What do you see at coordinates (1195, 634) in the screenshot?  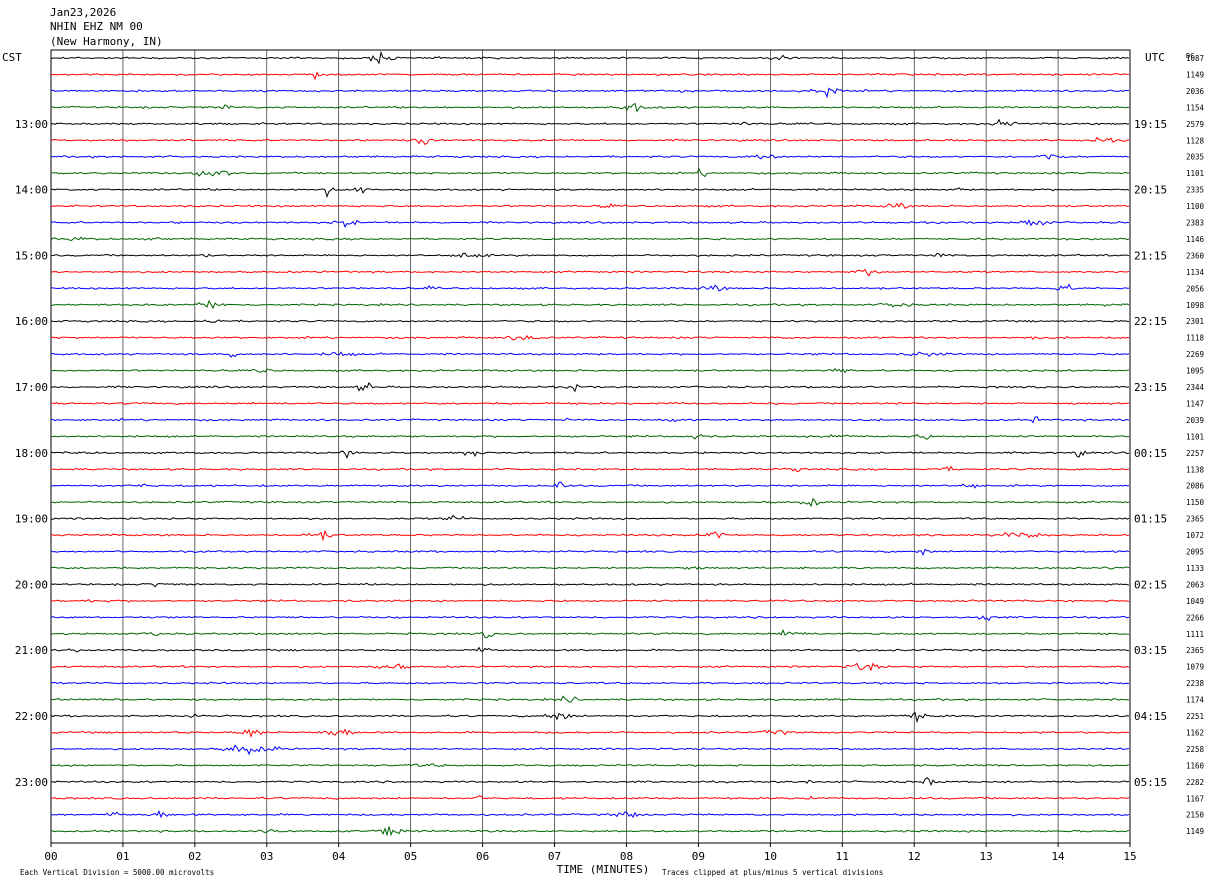 I see `dc-offset-label: 1111` at bounding box center [1195, 634].